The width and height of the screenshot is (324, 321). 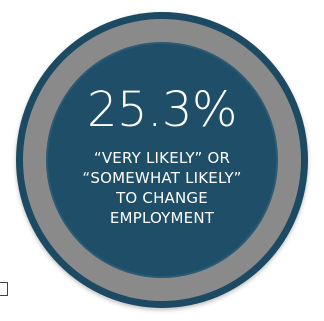 I want to click on stat-value: 25.3%, so click(x=162, y=109).